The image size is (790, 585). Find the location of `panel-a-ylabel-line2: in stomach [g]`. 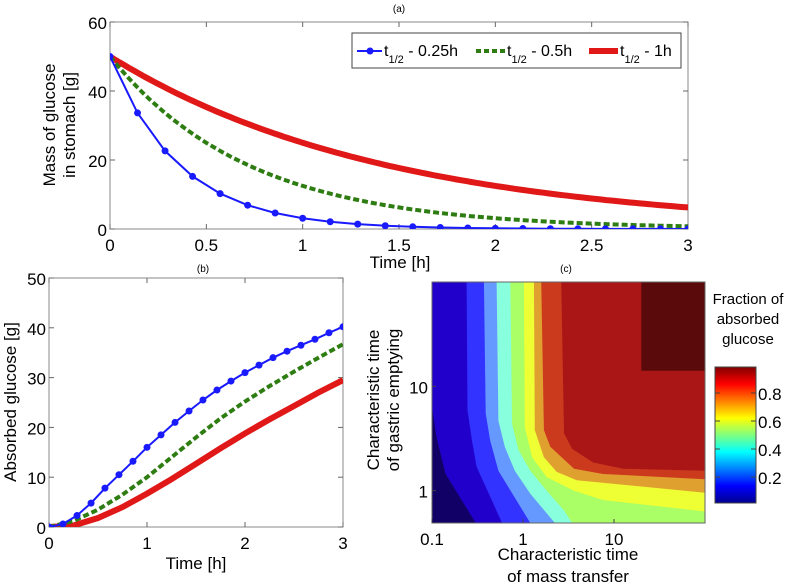

panel-a-ylabel-line2: in stomach [g] is located at coordinates (69, 125).